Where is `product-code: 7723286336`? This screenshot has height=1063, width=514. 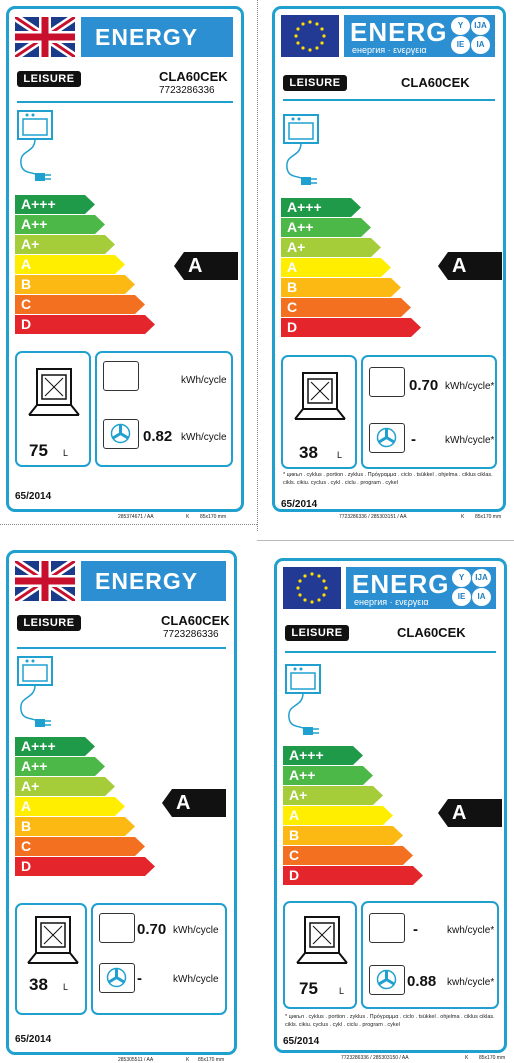 product-code: 7723286336 is located at coordinates (187, 90).